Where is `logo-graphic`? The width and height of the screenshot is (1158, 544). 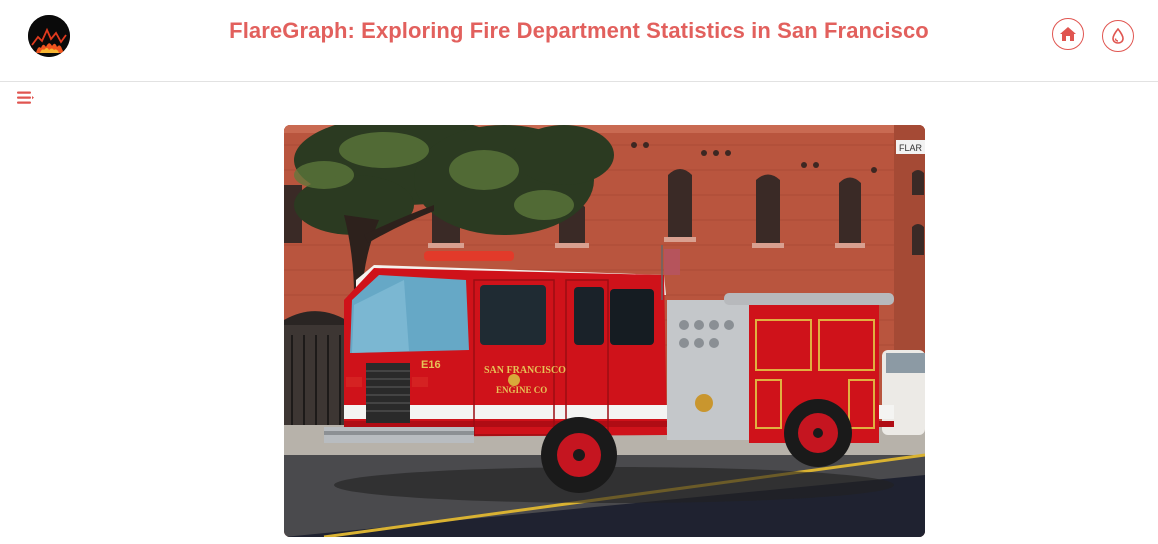
logo-graphic is located at coordinates (49, 36).